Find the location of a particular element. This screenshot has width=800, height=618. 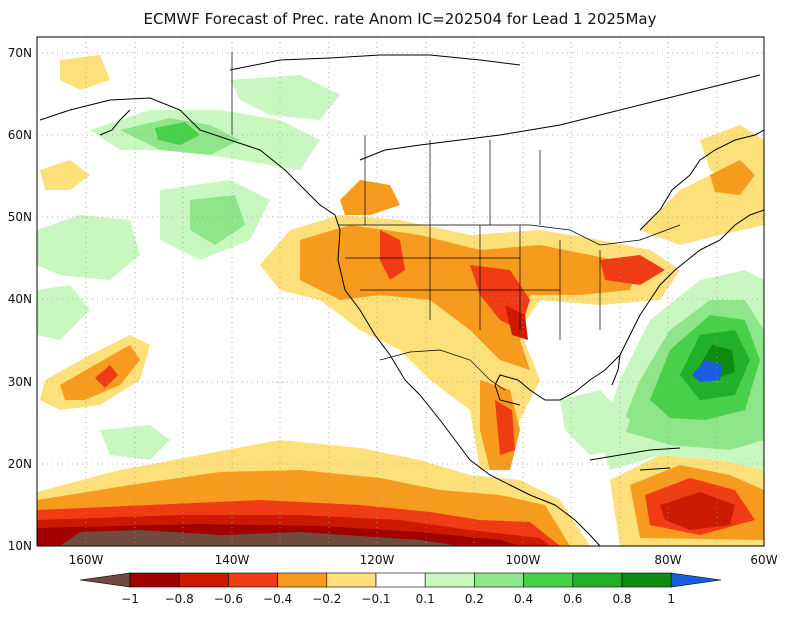

colorbar-label: −0.6 is located at coordinates (228, 599).